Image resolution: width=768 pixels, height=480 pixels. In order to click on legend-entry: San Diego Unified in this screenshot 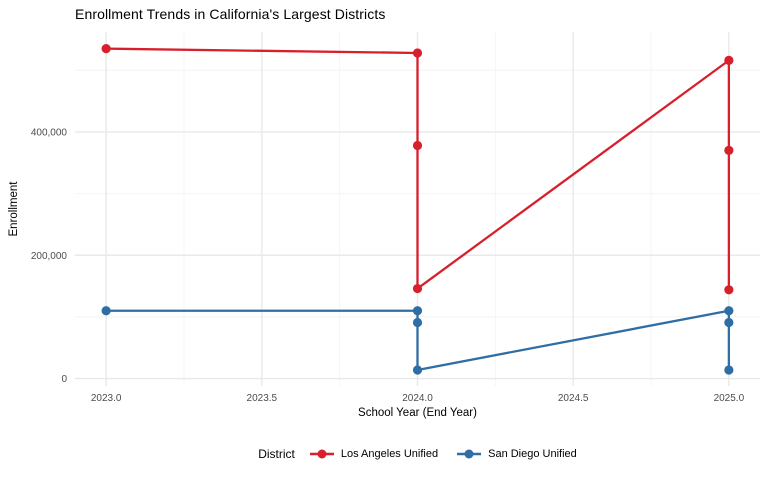, I will do `click(516, 454)`.